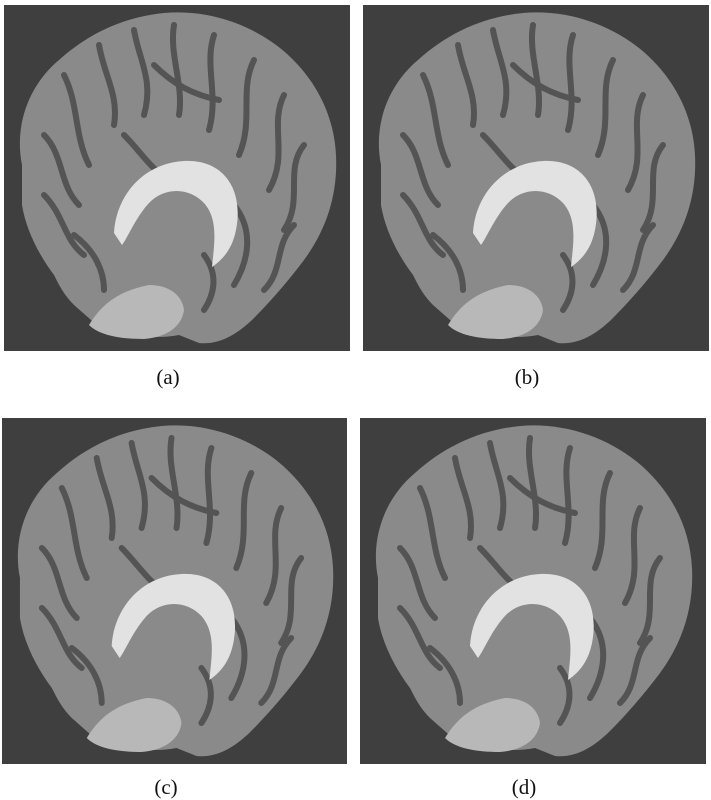 This screenshot has width=711, height=800. I want to click on caption-a: (a), so click(168, 377).